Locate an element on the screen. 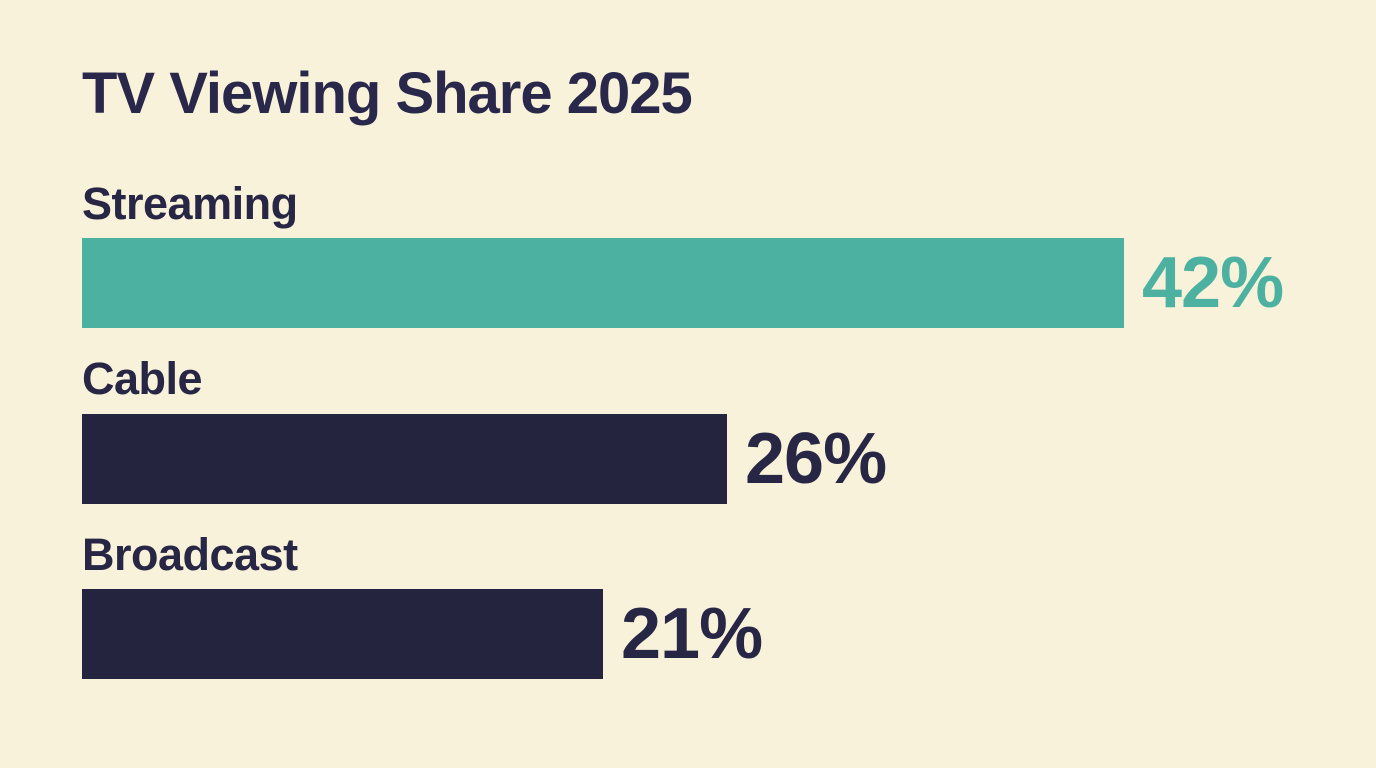  chart-title: TV Viewing Share 2025 is located at coordinates (387, 93).